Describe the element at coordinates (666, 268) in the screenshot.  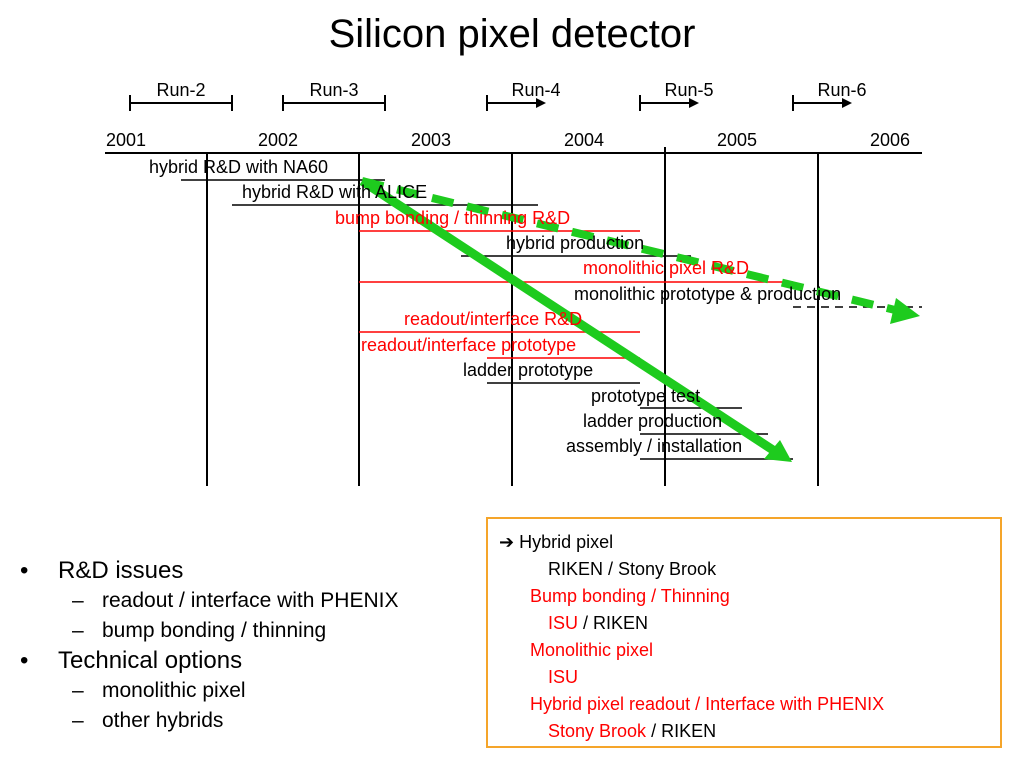
I see `task-label: monolithic pixel R&D` at that location.